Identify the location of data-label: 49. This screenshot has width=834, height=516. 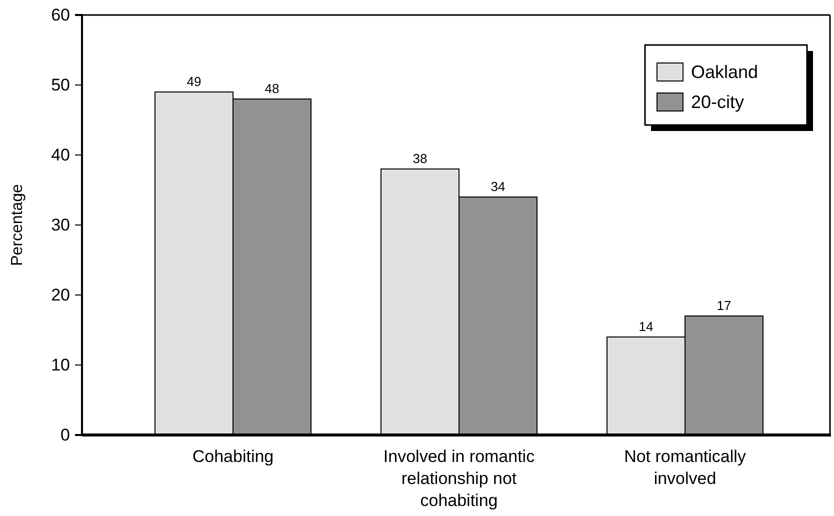
(194, 81).